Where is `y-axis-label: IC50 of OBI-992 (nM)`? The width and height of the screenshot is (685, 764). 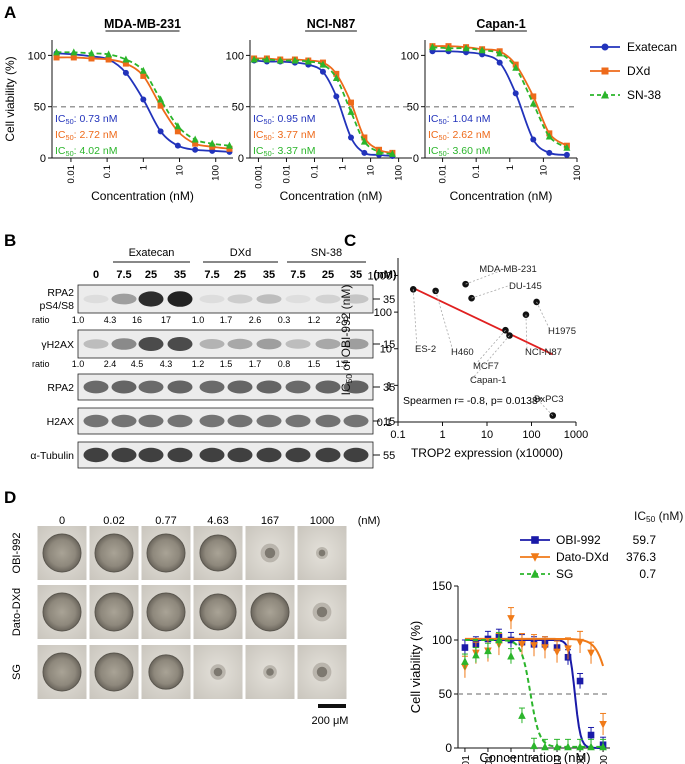
y-axis-label: IC50 of OBI-992 (nM) is located at coordinates (346, 340).